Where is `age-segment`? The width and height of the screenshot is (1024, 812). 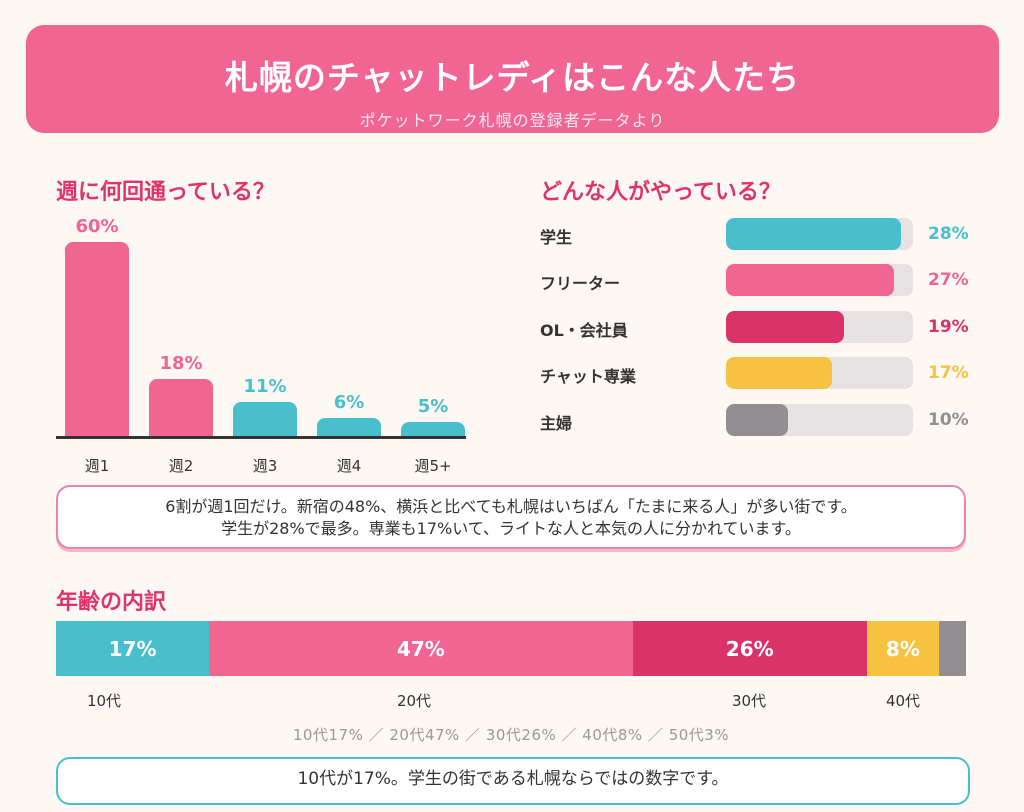 age-segment is located at coordinates (952, 648).